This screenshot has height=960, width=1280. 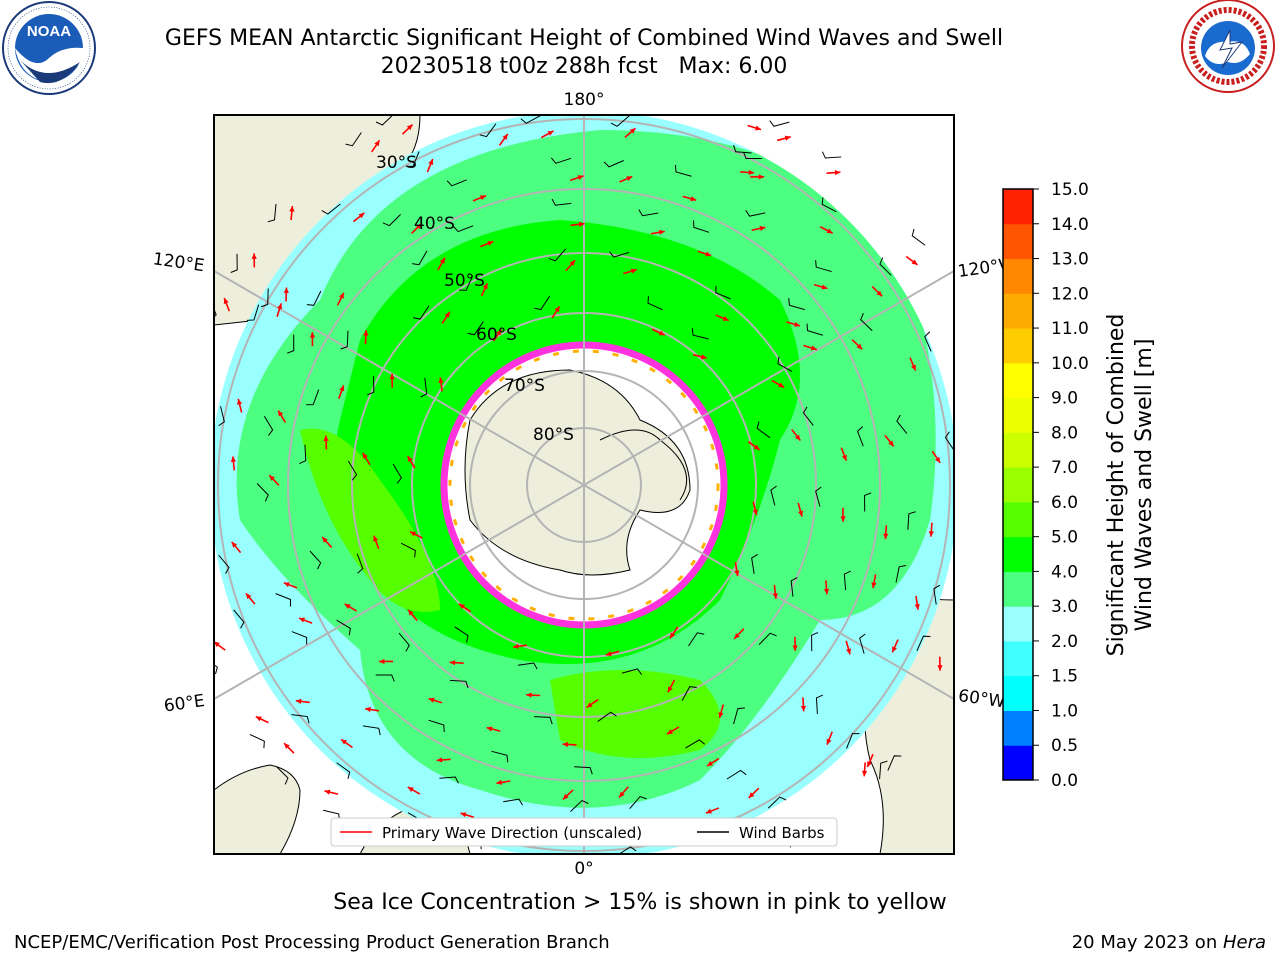 I want to click on colorbar-tick-label: 2.0, so click(x=1064, y=642).